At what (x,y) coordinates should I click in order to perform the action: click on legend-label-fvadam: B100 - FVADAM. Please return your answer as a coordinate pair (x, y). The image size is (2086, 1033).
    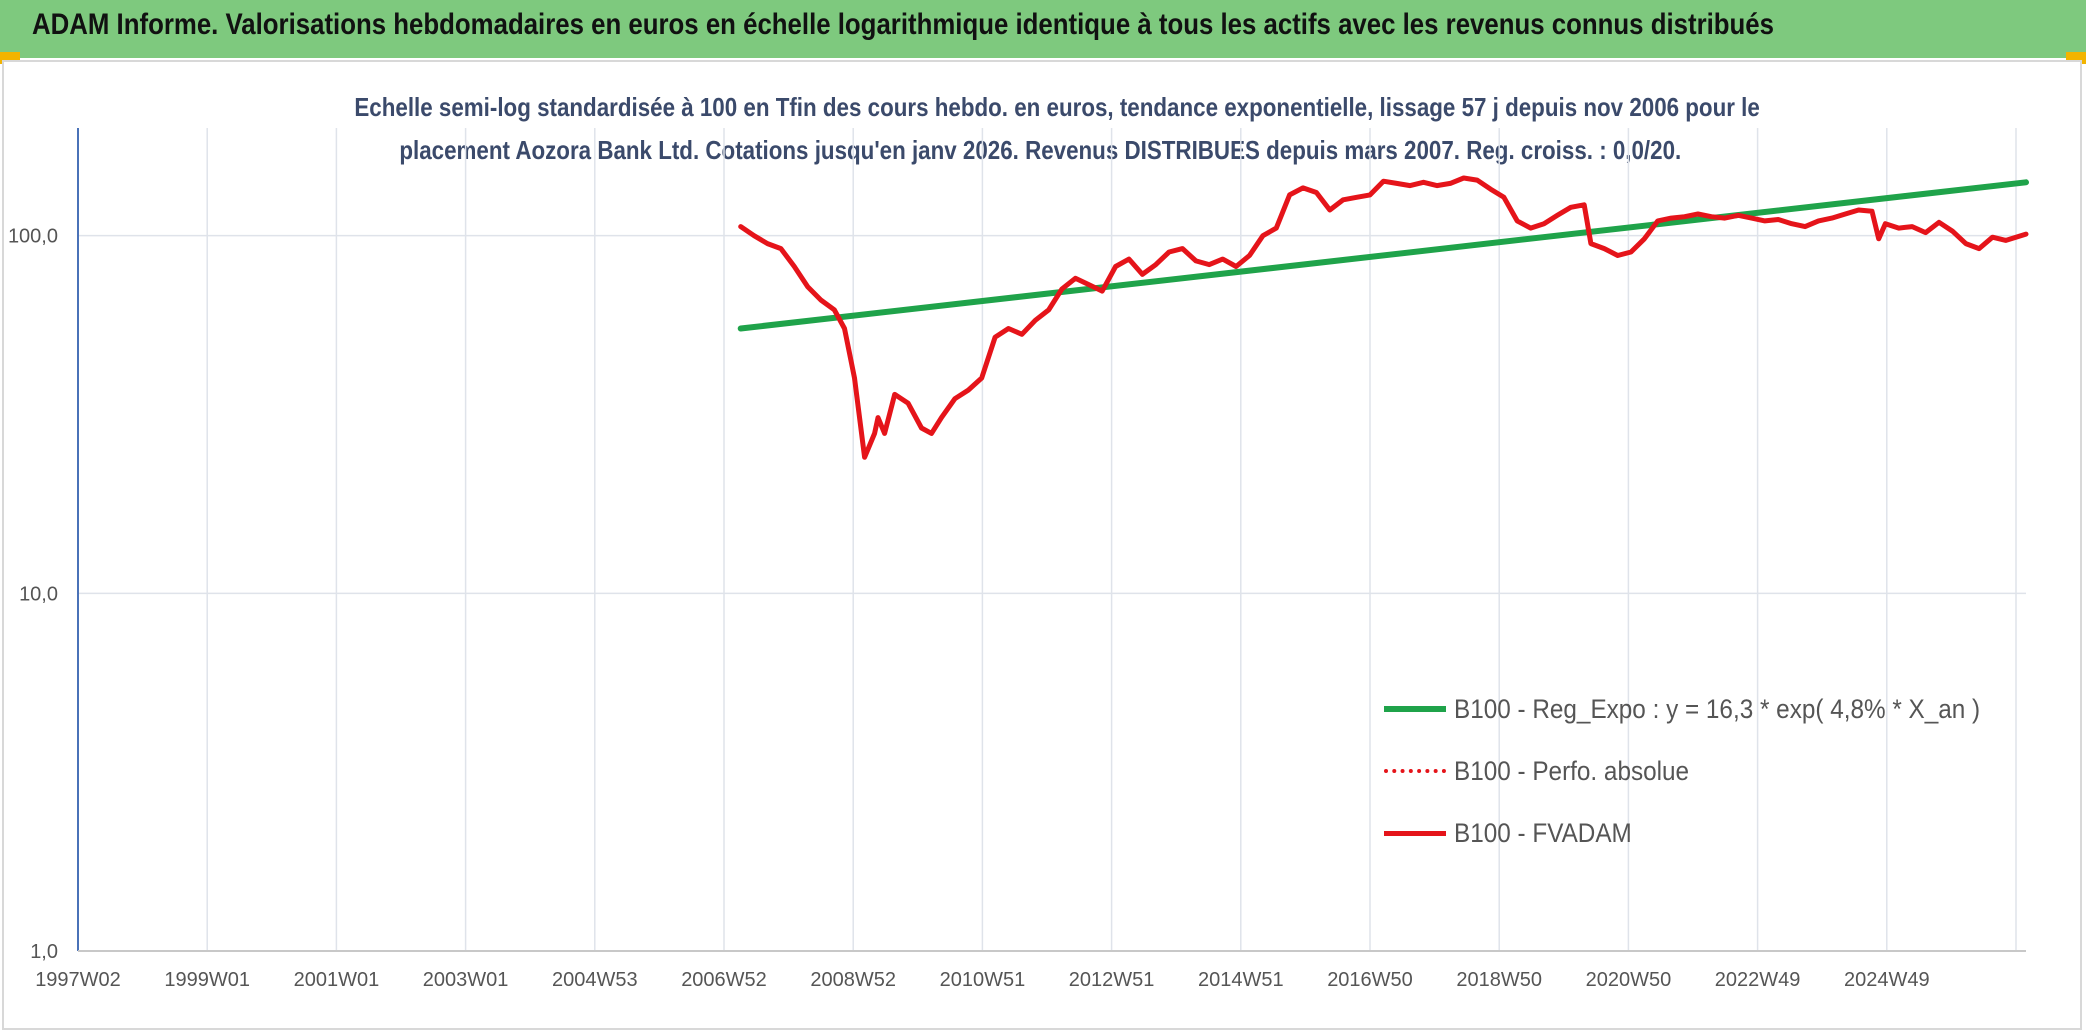
    Looking at the image, I should click on (1543, 832).